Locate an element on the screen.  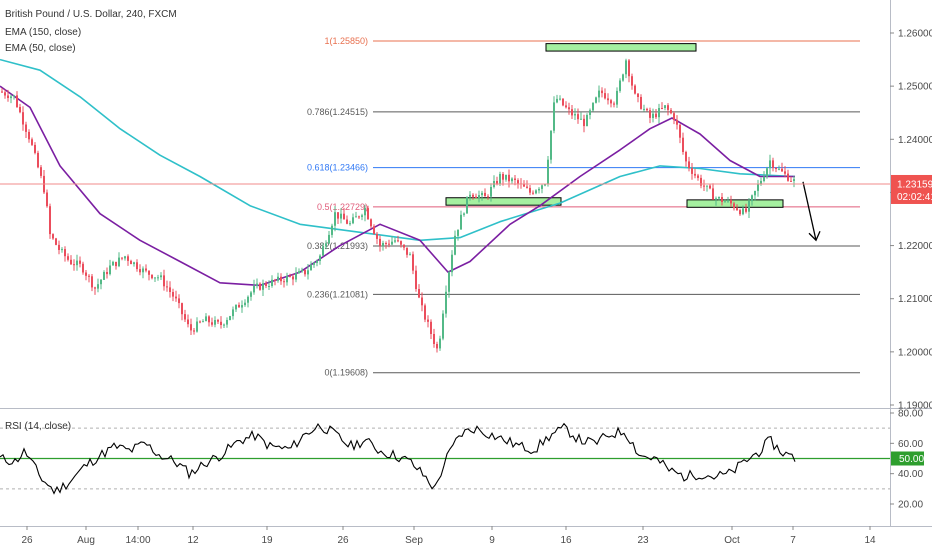
time-tick-label: 14 is located at coordinates (870, 540).